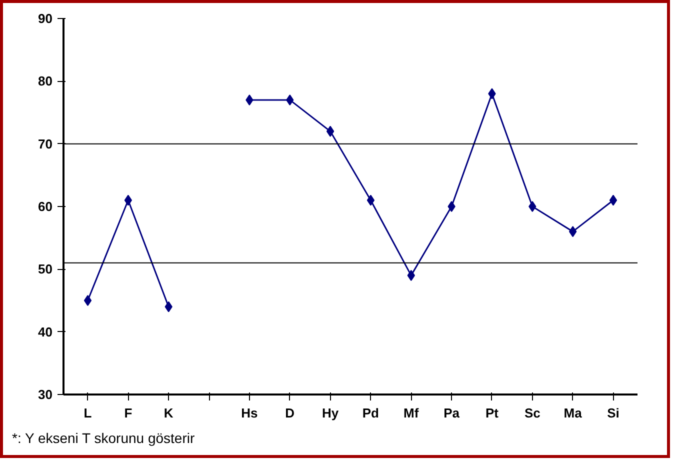  Describe the element at coordinates (371, 413) in the screenshot. I see `x-tick-label: Pd` at that location.